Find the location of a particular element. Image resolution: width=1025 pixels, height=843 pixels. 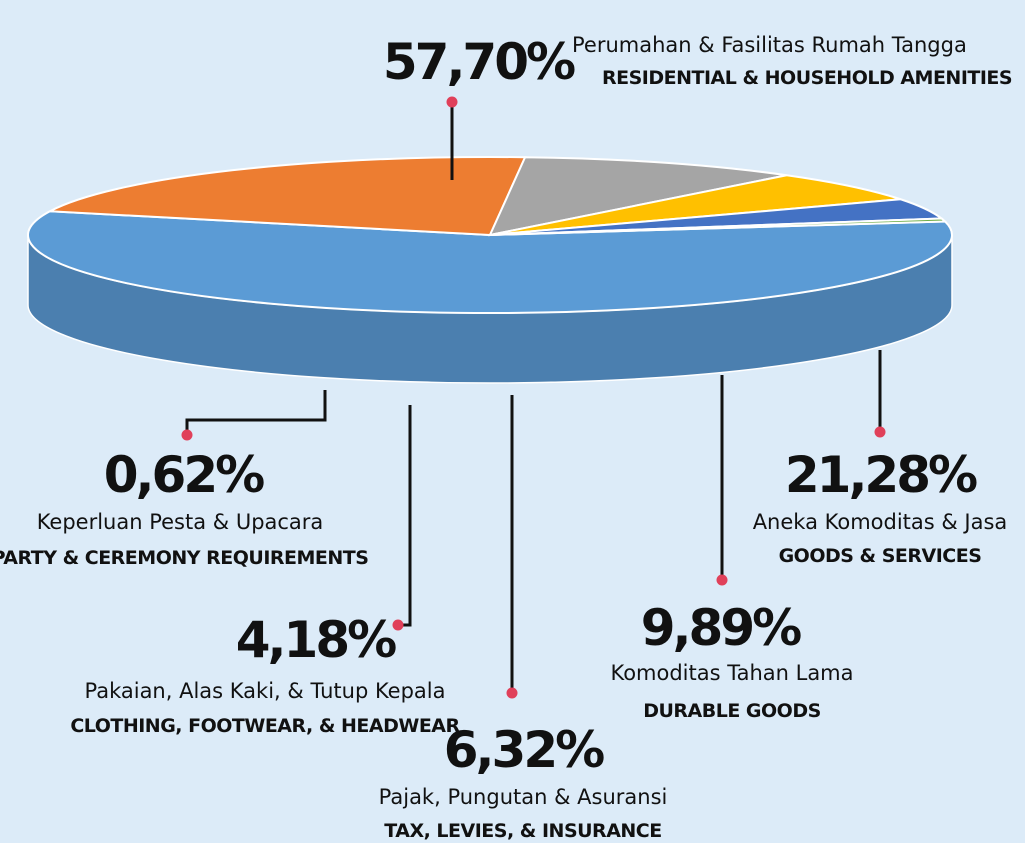

category-label-en: GOODS & SERVICES is located at coordinates (880, 556).